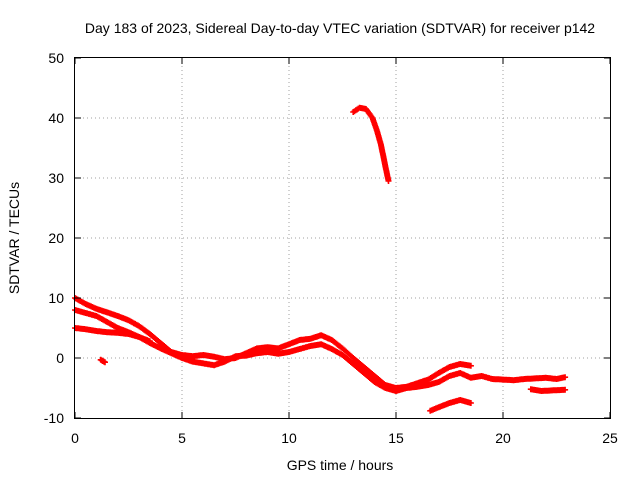  What do you see at coordinates (610, 438) in the screenshot?
I see `x-tick-label: 25` at bounding box center [610, 438].